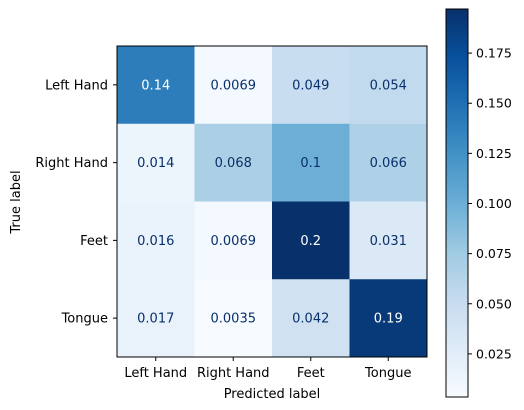 The width and height of the screenshot is (524, 410). Describe the element at coordinates (16, 202) in the screenshot. I see `y-axis-label: True label` at that location.